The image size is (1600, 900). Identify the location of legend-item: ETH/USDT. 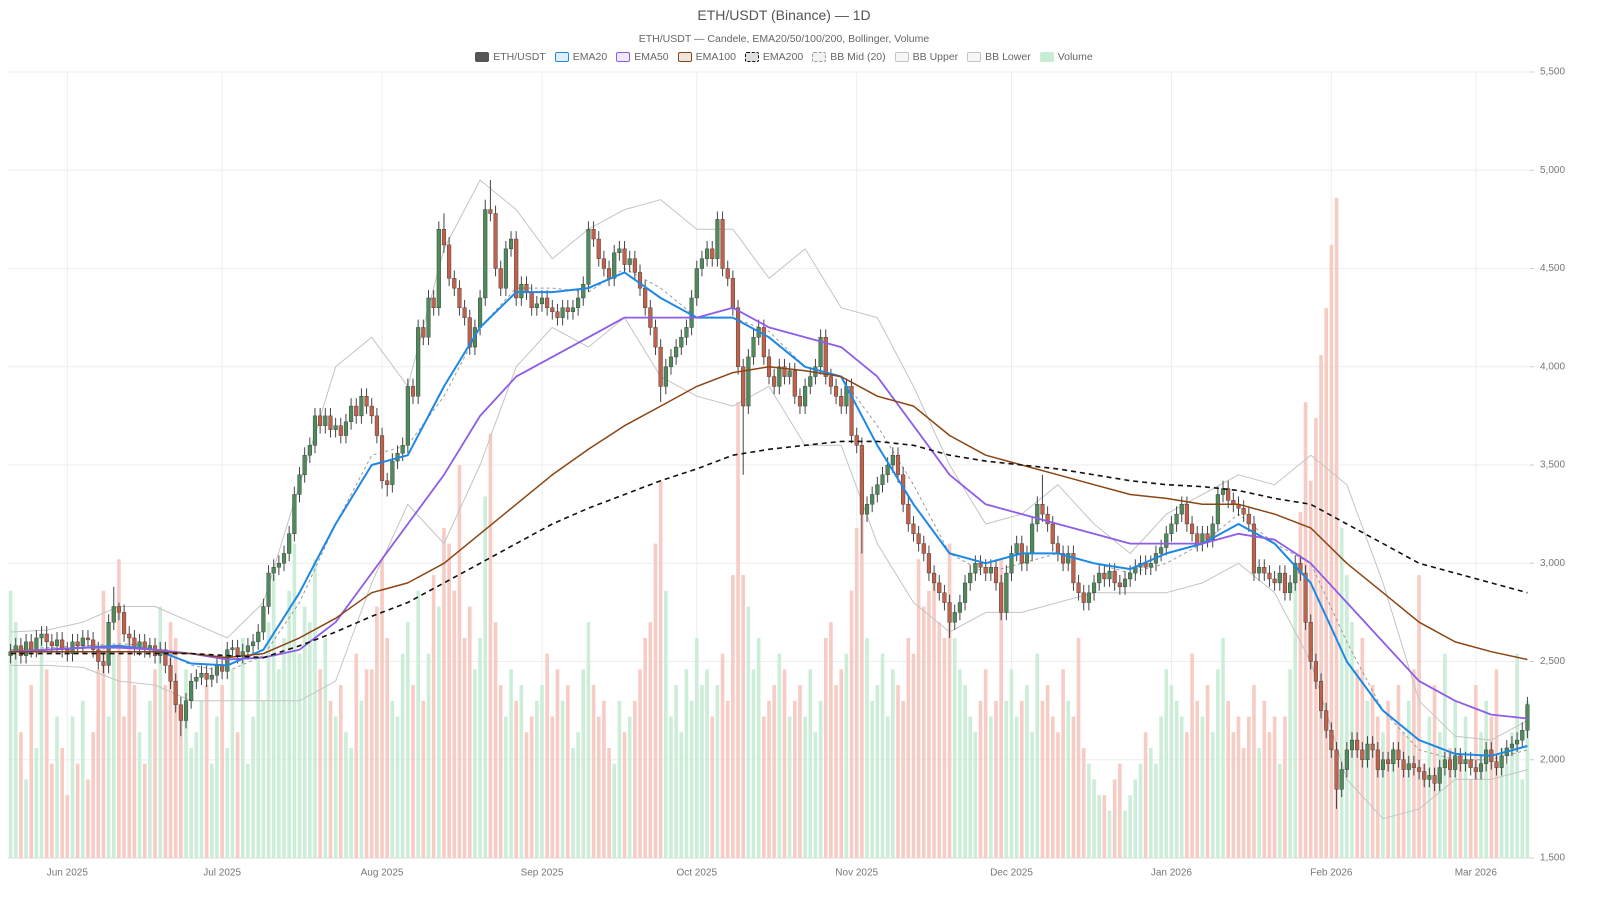
(510, 57).